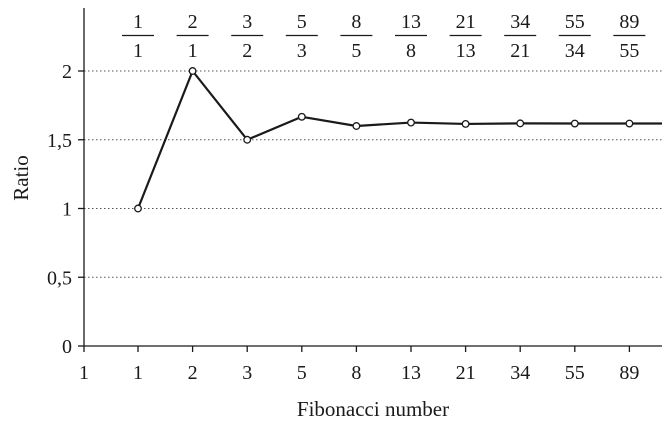  What do you see at coordinates (629, 51) in the screenshot?
I see `fraction-denominator: 55` at bounding box center [629, 51].